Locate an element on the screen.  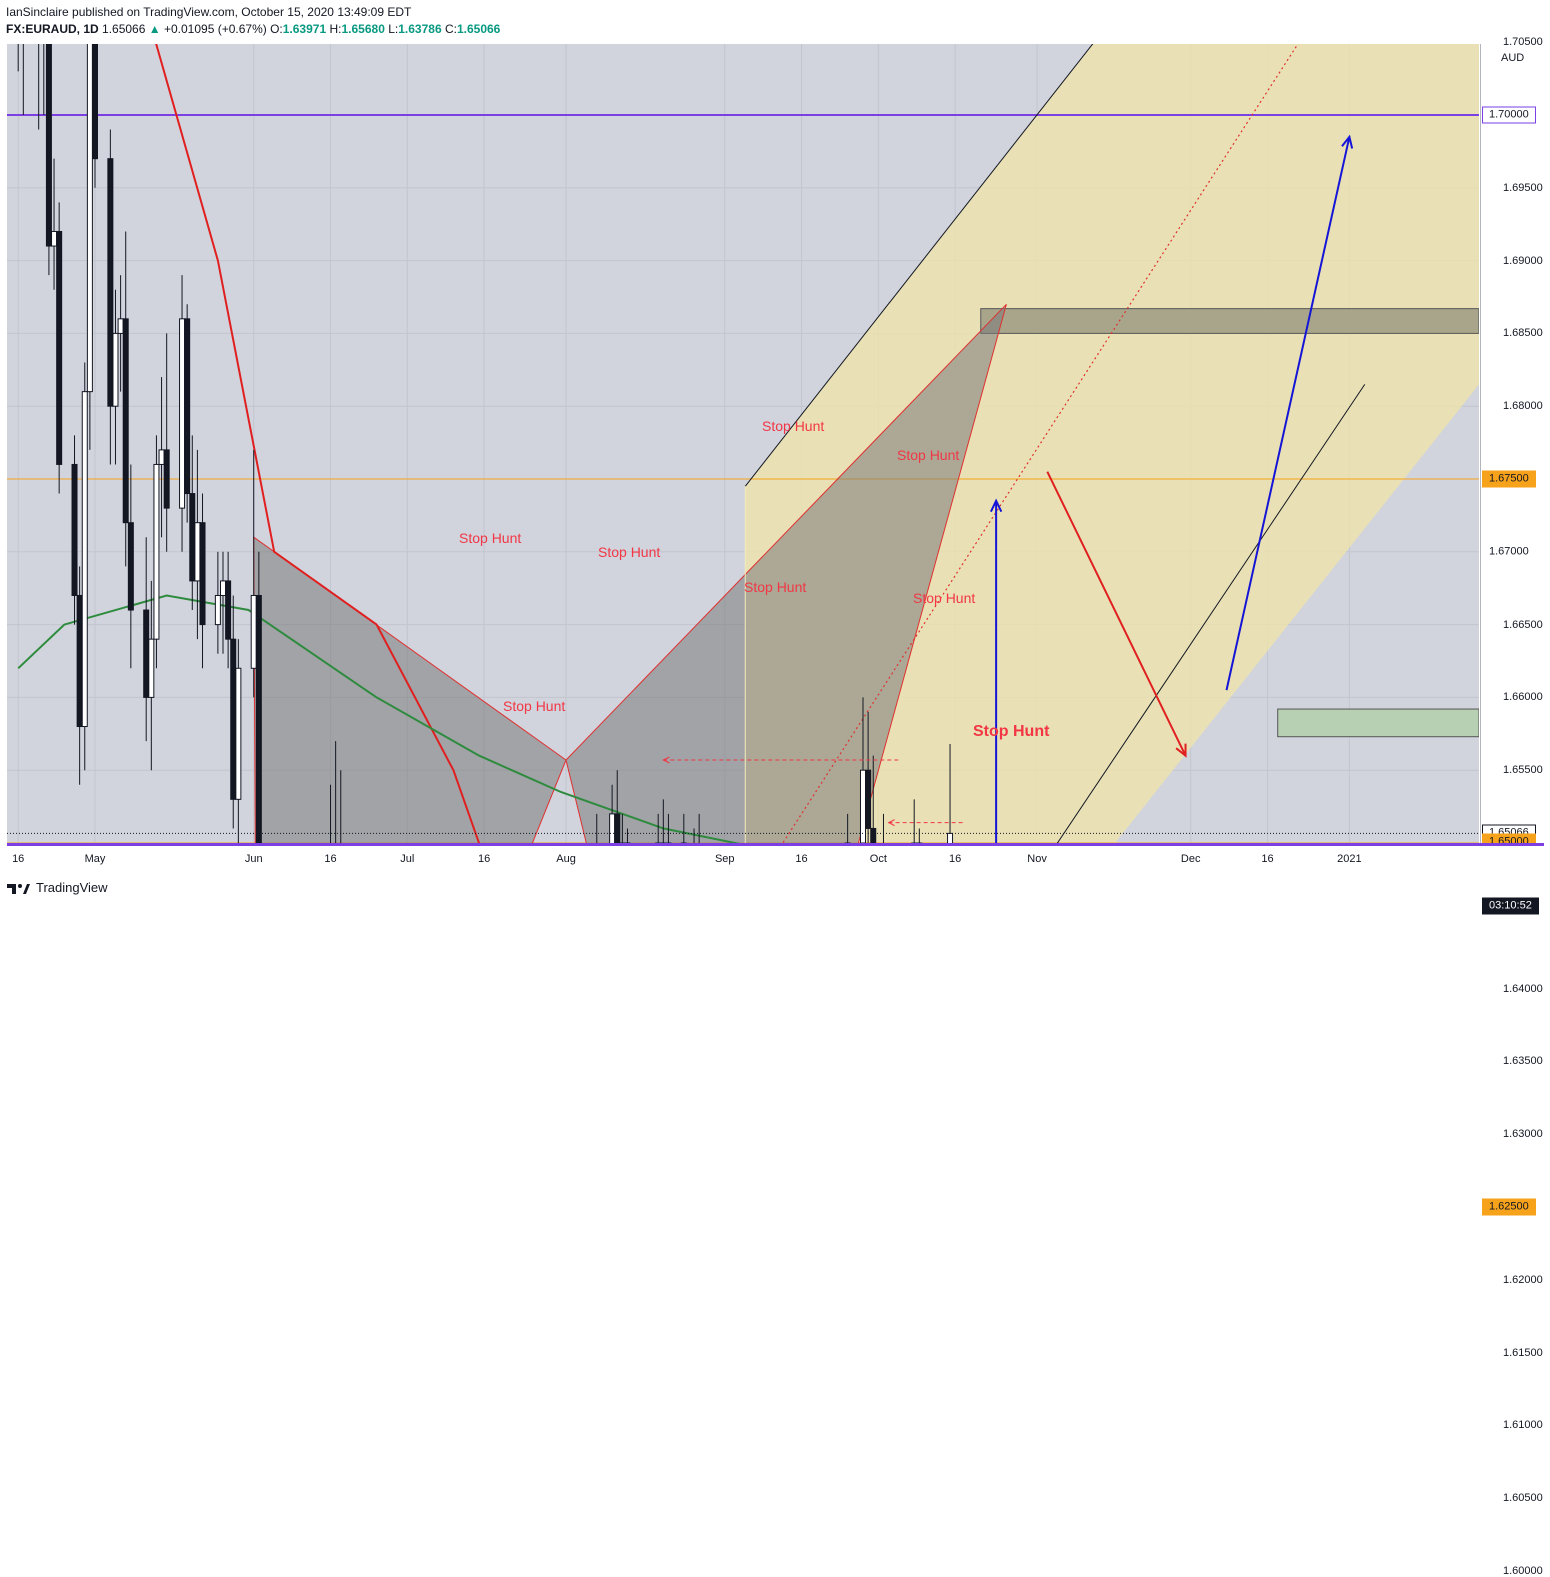
price-tag: 1.67000 is located at coordinates (1509, 552).